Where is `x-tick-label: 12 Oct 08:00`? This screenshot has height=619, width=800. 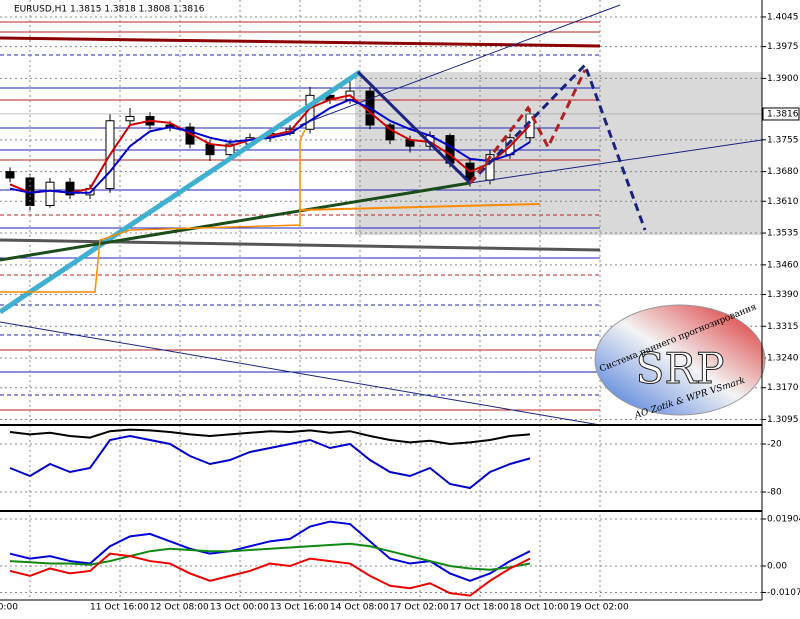
x-tick-label: 12 Oct 08:00 is located at coordinates (179, 608).